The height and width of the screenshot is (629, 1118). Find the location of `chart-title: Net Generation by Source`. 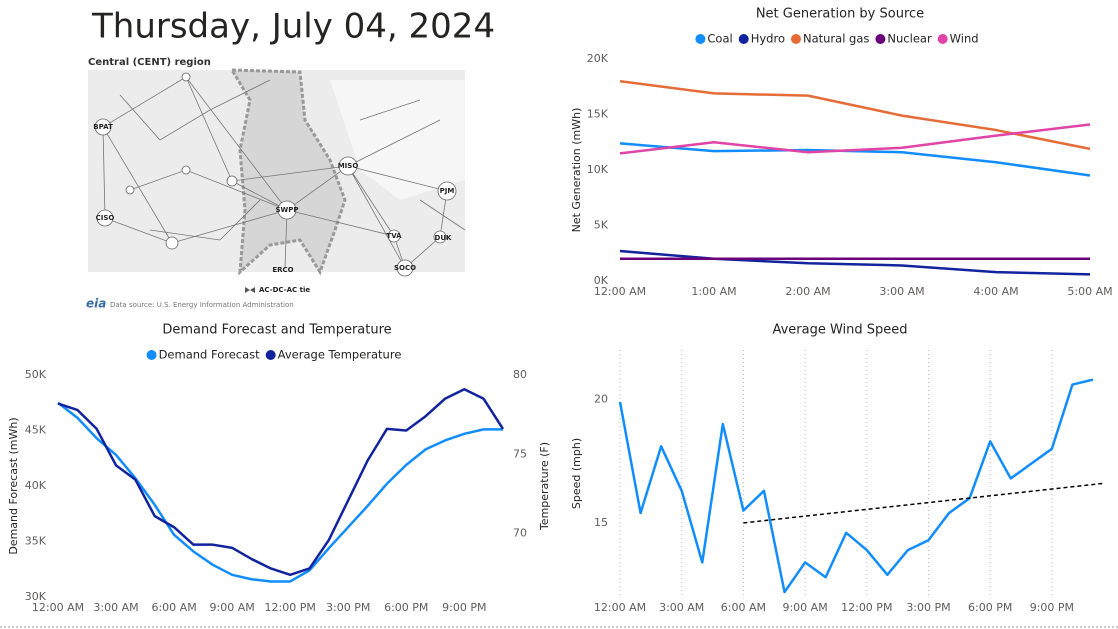

chart-title: Net Generation by Source is located at coordinates (840, 14).